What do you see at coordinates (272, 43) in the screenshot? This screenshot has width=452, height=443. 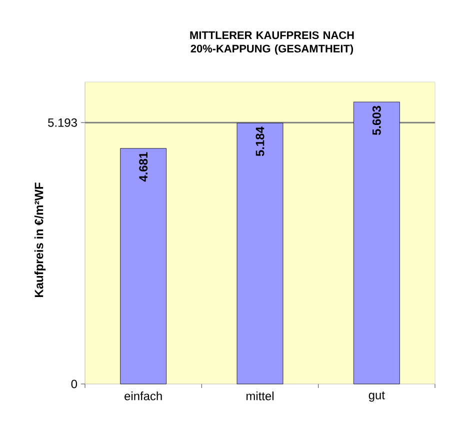 I see `chart-title: MITTLERER KAUFPREIS NACH 20%-KAPPUNG (GESAMTHEIT)` at bounding box center [272, 43].